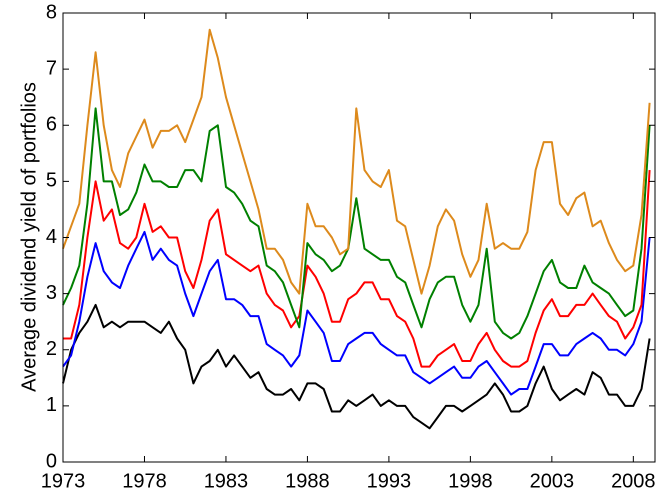 The height and width of the screenshot is (497, 668). What do you see at coordinates (51, 293) in the screenshot?
I see `y-tick-label: 3` at bounding box center [51, 293].